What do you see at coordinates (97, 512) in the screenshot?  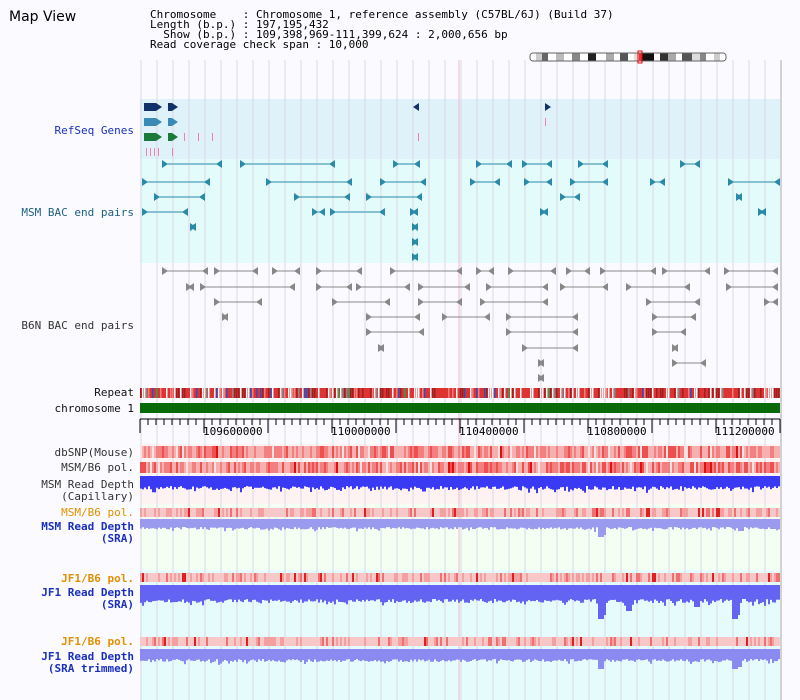 I see `track-label-msm-pol-2: MSM/B6 pol.` at bounding box center [97, 512].